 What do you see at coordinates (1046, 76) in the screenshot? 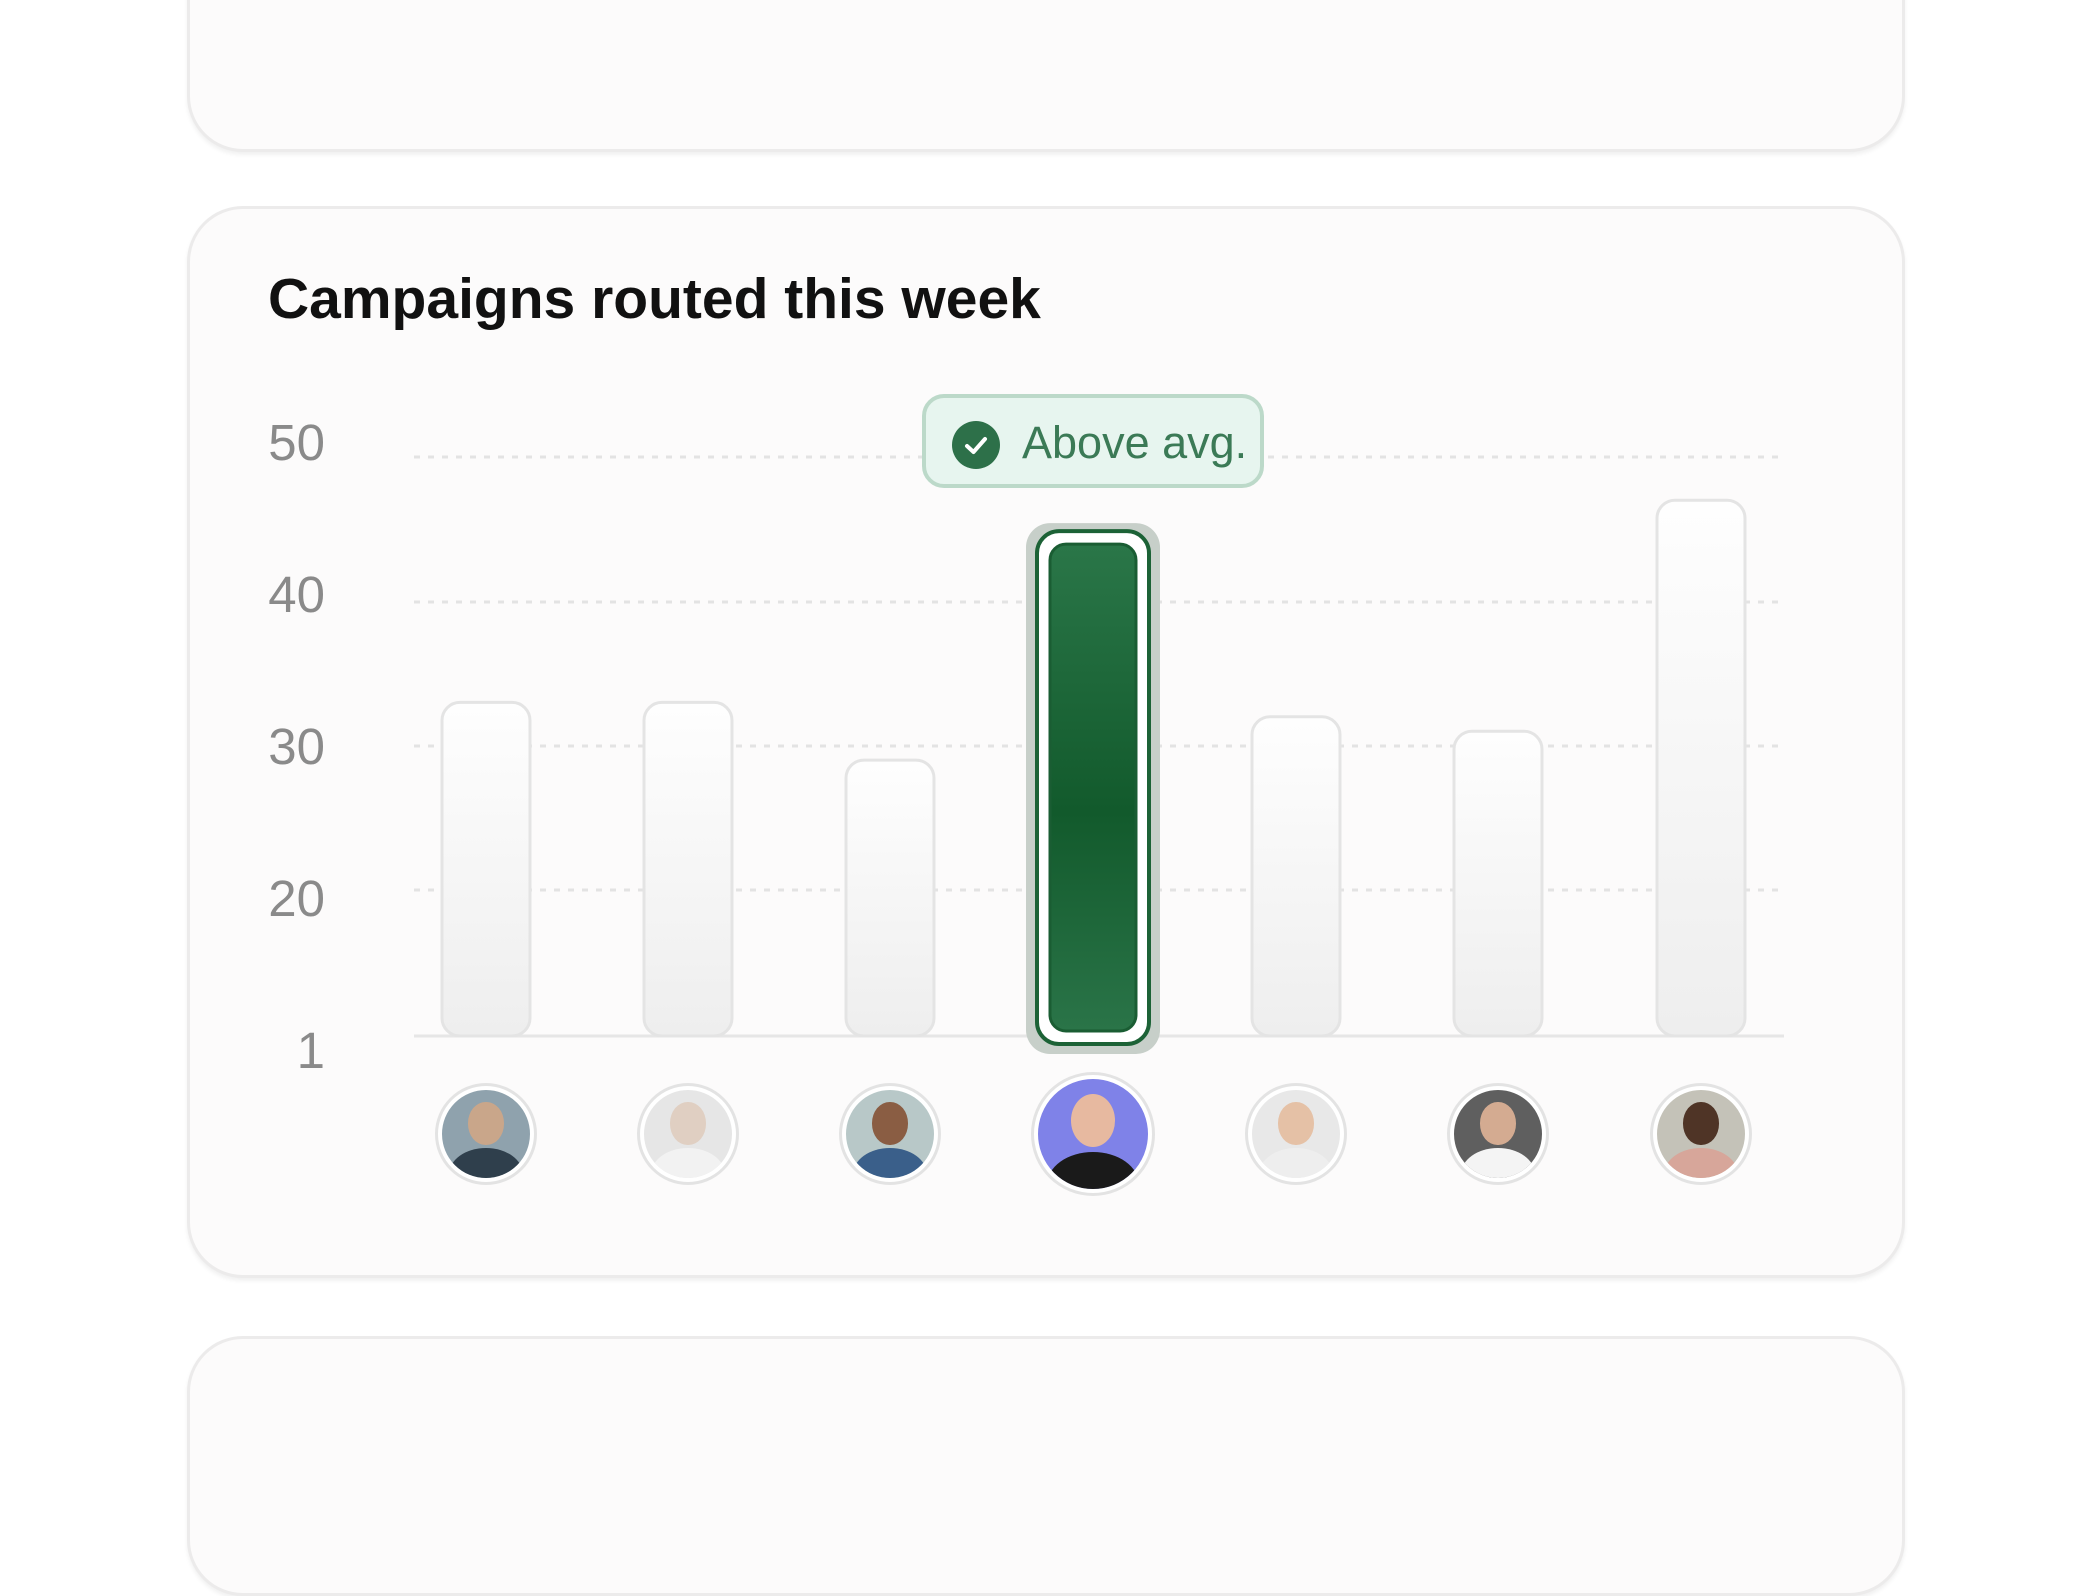
I see `card-top` at bounding box center [1046, 76].